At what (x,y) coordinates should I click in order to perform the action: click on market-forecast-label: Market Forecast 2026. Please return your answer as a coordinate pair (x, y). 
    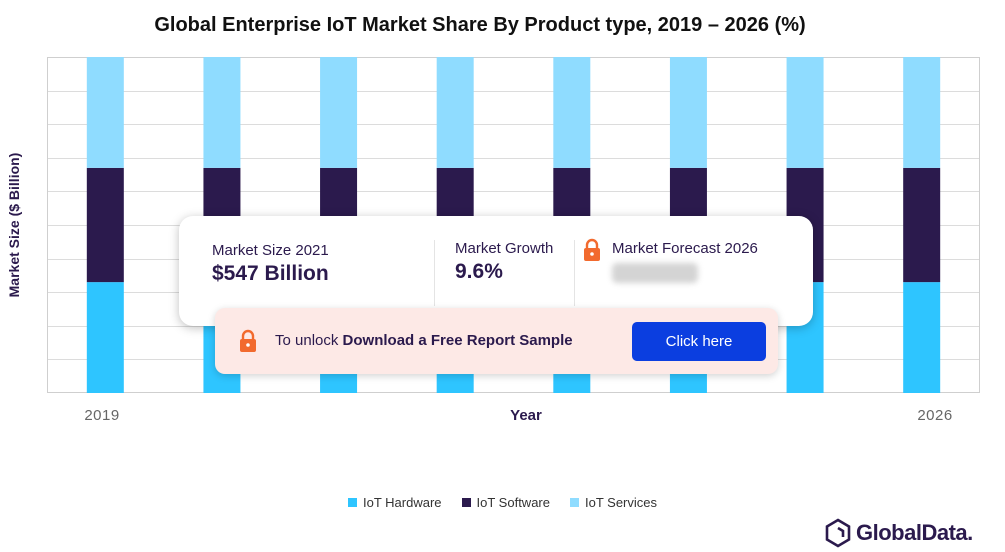
    Looking at the image, I should click on (685, 248).